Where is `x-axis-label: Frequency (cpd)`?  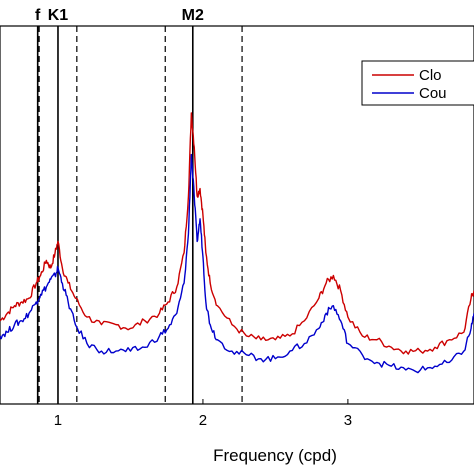
x-axis-label: Frequency (cpd) is located at coordinates (275, 455).